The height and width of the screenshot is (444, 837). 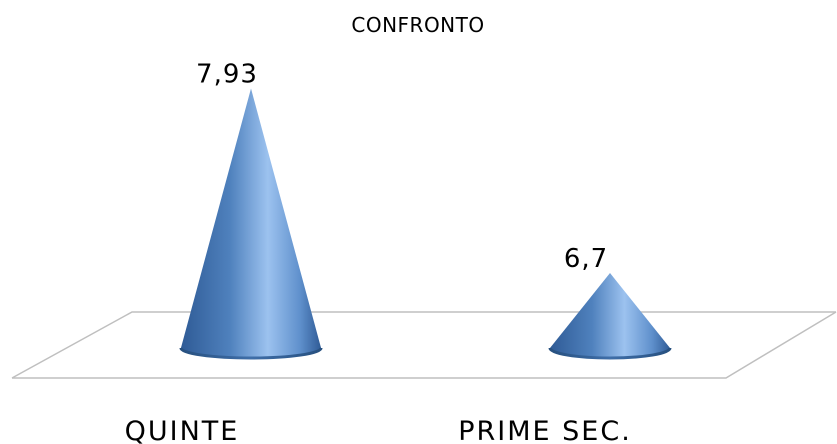 I want to click on cone-bar-quinte, so click(x=251, y=224).